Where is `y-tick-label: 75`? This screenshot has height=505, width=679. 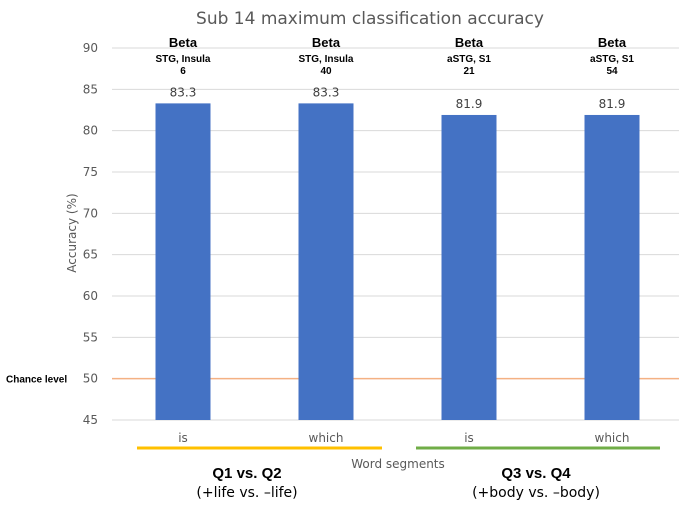 y-tick-label: 75 is located at coordinates (90, 172).